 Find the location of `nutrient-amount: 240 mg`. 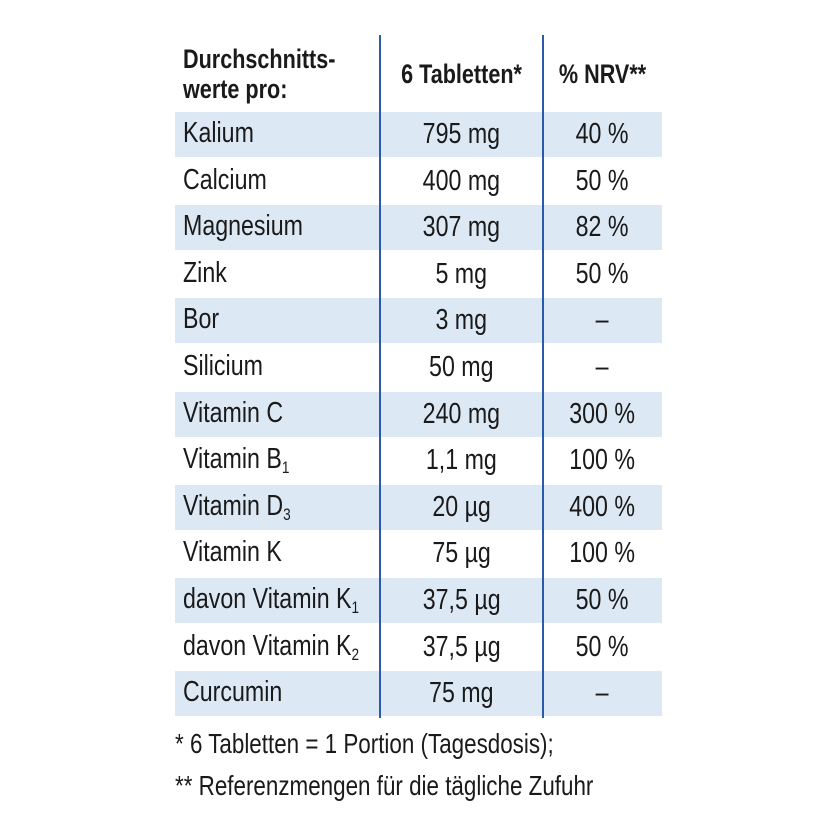

nutrient-amount: 240 mg is located at coordinates (461, 414).